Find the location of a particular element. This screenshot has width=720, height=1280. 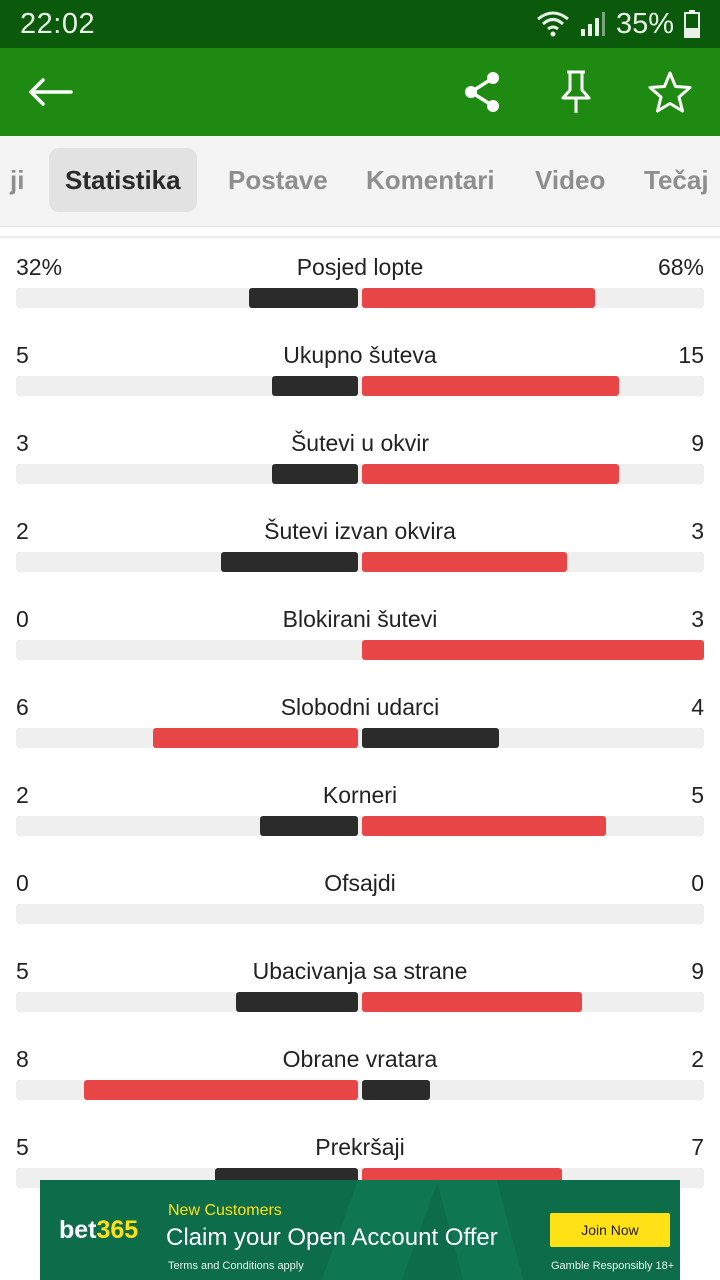

back-button is located at coordinates (50, 92).